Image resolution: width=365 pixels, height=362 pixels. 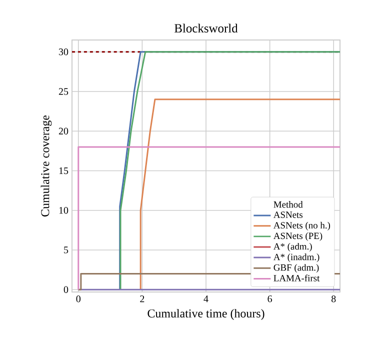 What do you see at coordinates (142, 299) in the screenshot?
I see `x-tick-label: 2` at bounding box center [142, 299].